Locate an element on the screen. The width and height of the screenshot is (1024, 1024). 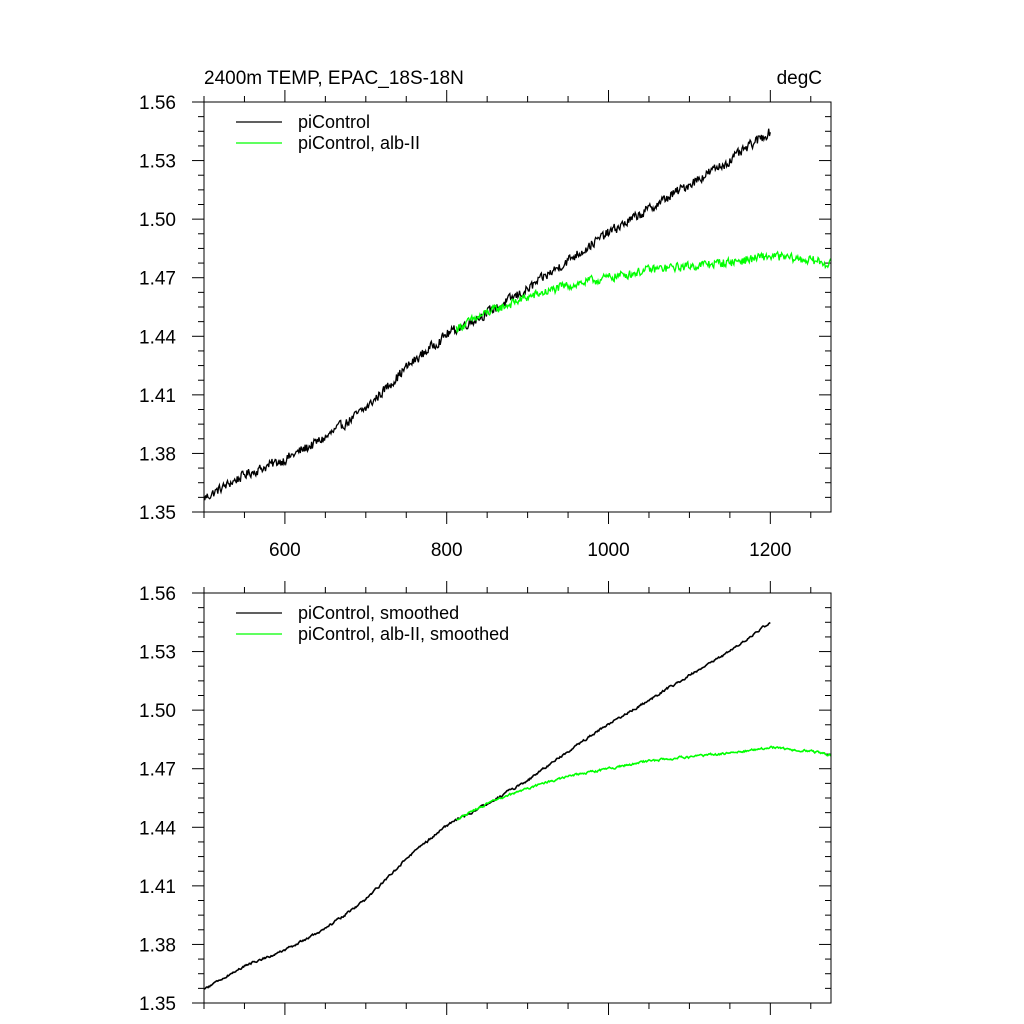
legend-label-1: piControl, alb-II is located at coordinates (359, 143).